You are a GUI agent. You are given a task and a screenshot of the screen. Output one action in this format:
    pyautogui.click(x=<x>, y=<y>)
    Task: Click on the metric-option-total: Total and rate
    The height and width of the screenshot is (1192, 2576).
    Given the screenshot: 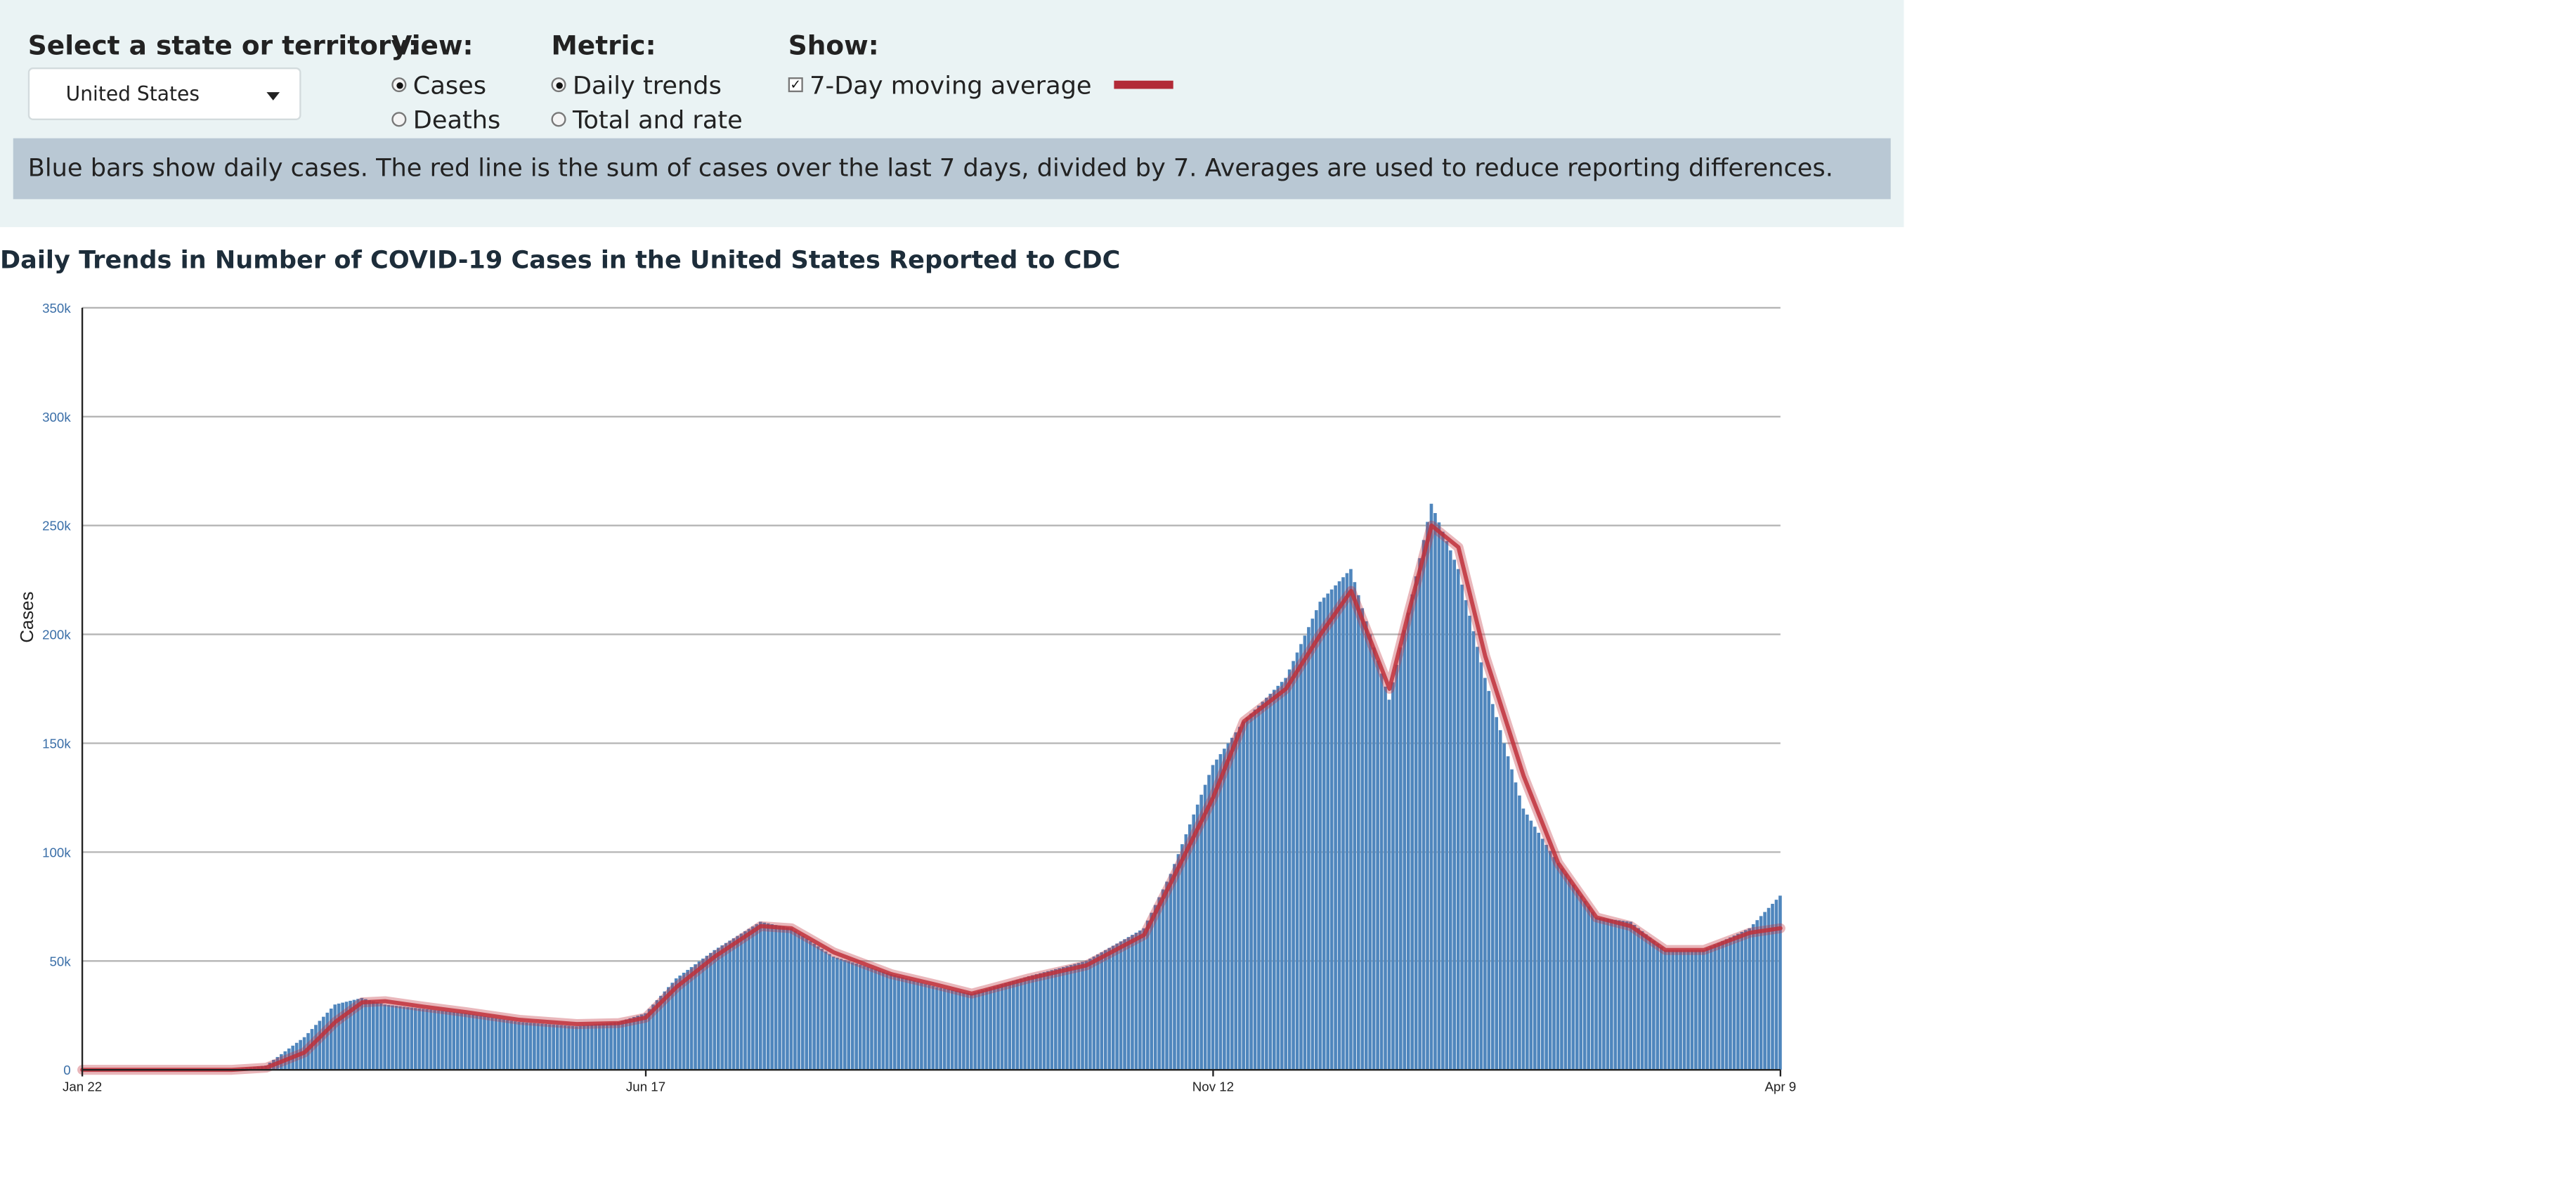 What is the action you would take?
    pyautogui.click(x=647, y=119)
    